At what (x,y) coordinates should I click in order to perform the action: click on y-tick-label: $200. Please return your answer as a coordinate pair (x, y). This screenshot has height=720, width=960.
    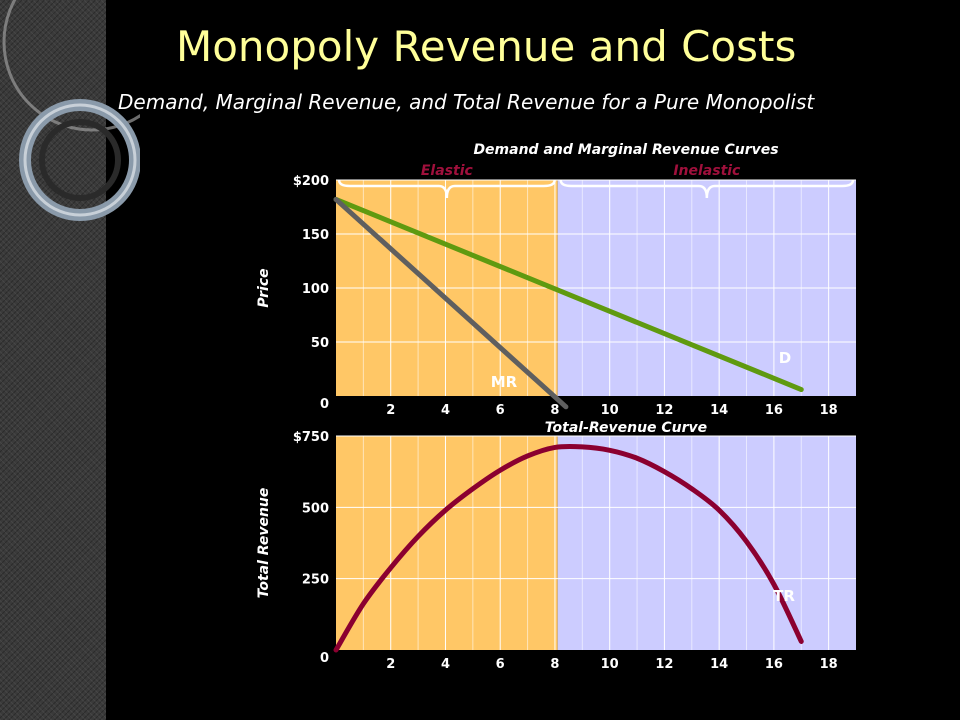
    Looking at the image, I should click on (311, 181).